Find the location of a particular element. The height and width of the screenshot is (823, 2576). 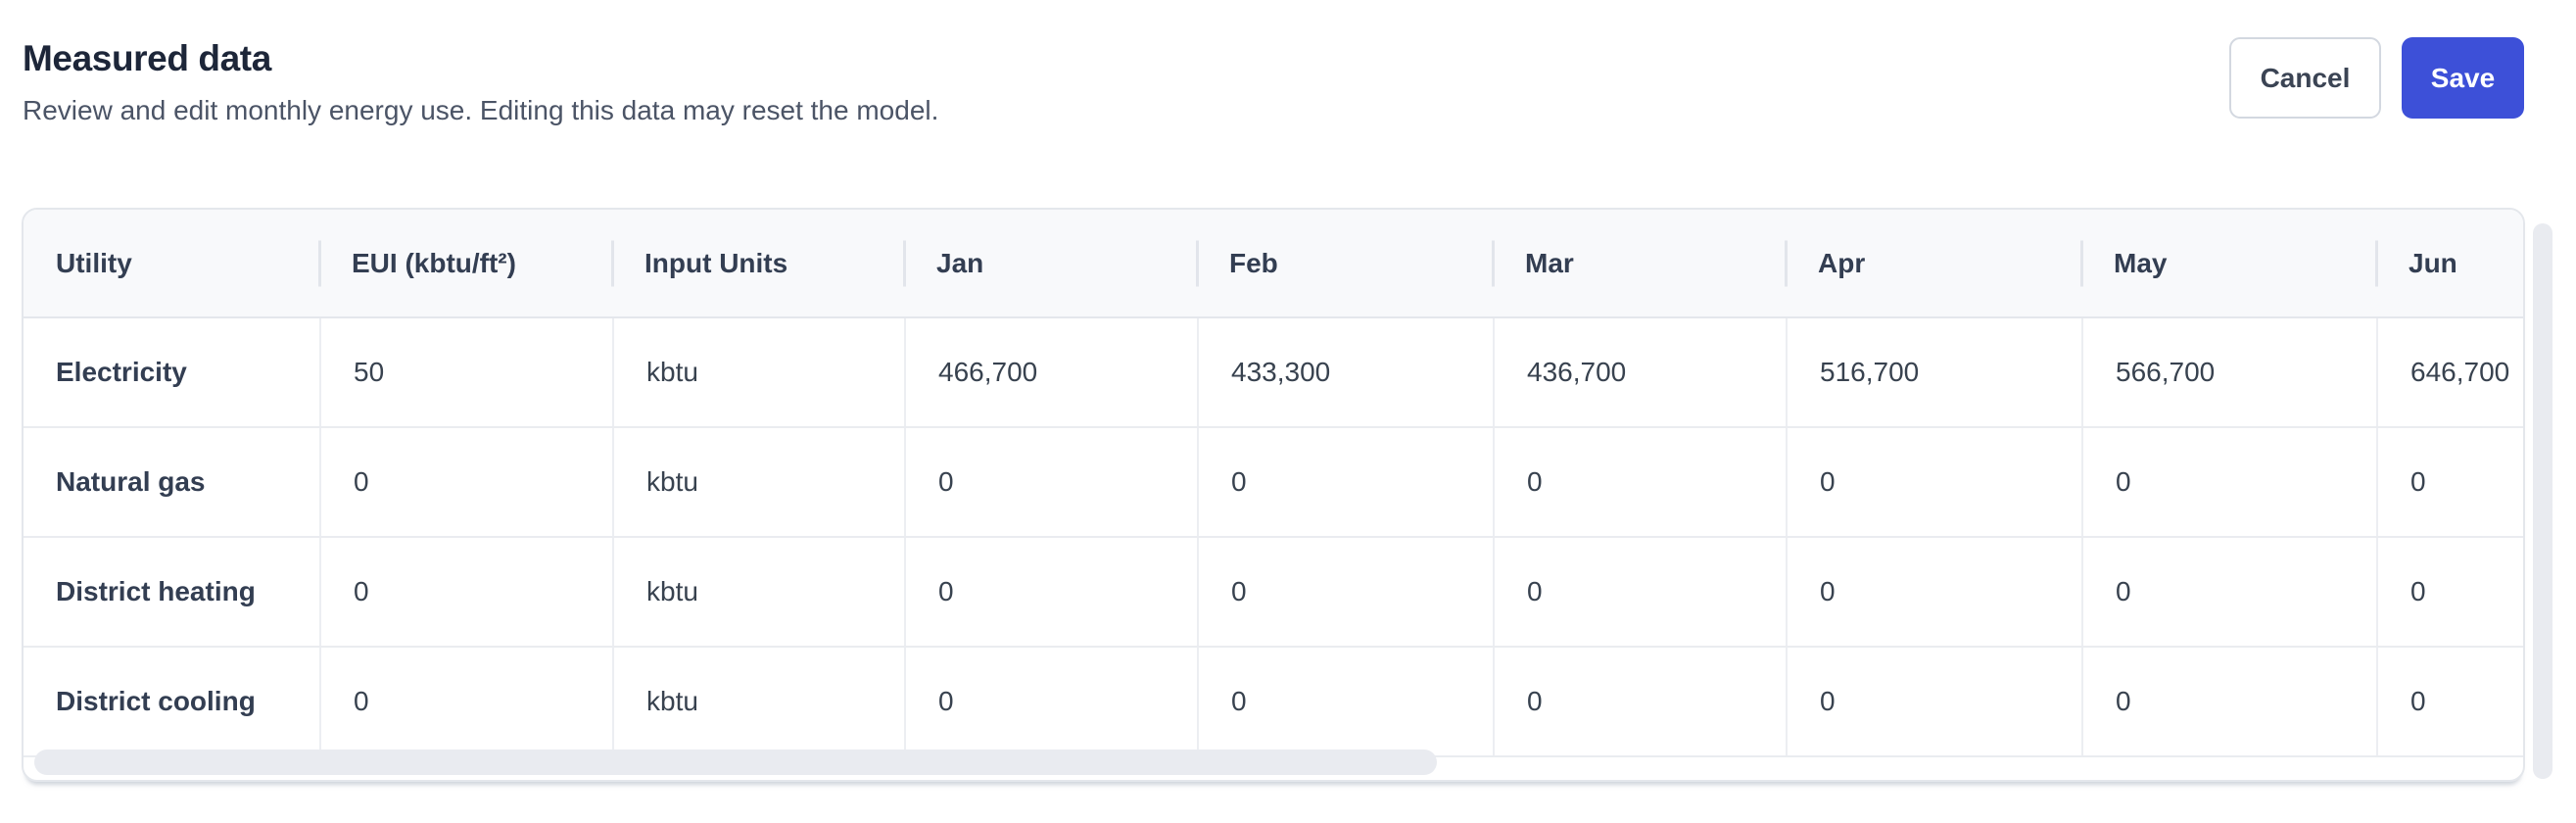

column-header-jun: Jun is located at coordinates (2450, 263).